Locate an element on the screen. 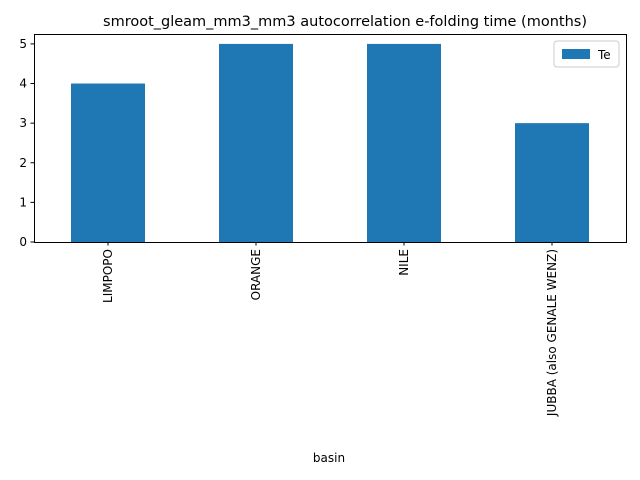 Image resolution: width=640 pixels, height=480 pixels. bar-orange is located at coordinates (256, 143).